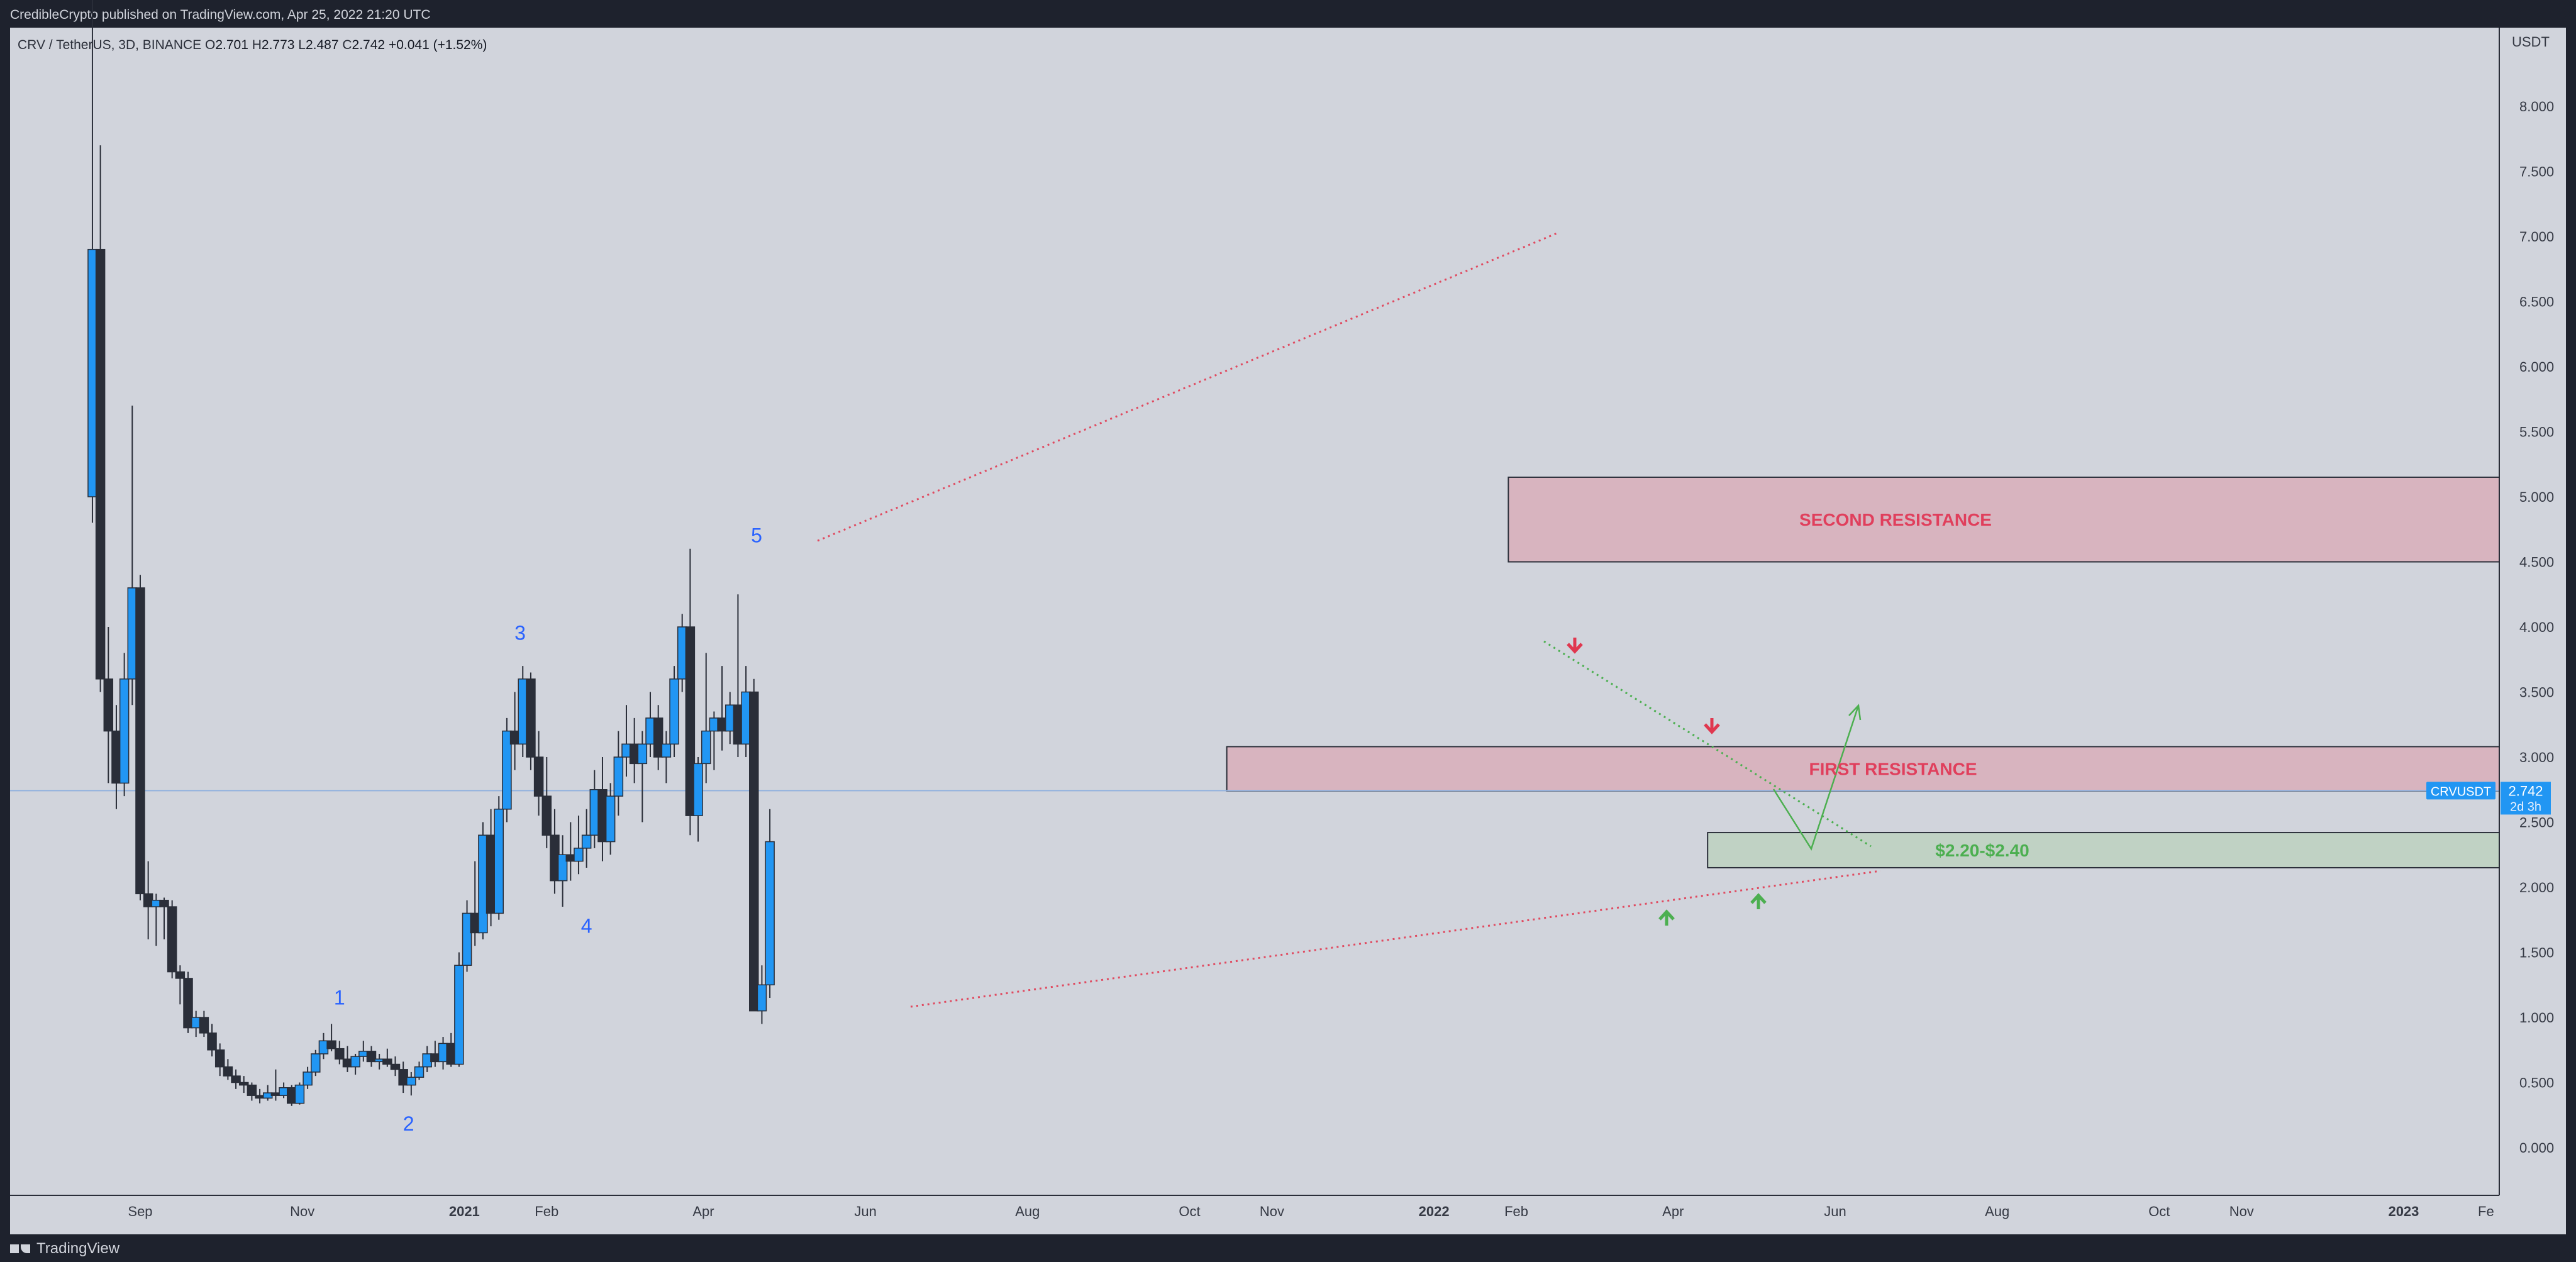 The image size is (2576, 1262). Describe the element at coordinates (324, 45) in the screenshot. I see `legend-l-value: 2.487` at that location.